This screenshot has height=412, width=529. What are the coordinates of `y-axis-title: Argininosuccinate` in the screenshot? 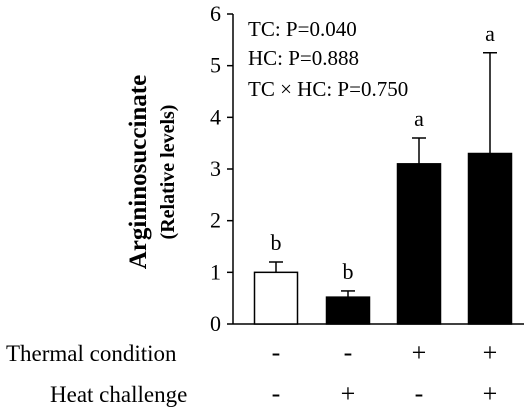 It's located at (138, 172).